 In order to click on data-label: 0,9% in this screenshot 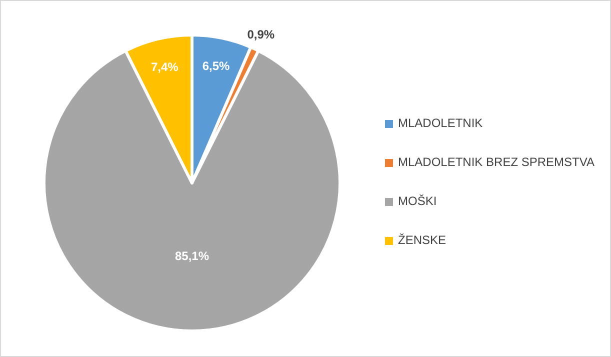, I will do `click(261, 35)`.